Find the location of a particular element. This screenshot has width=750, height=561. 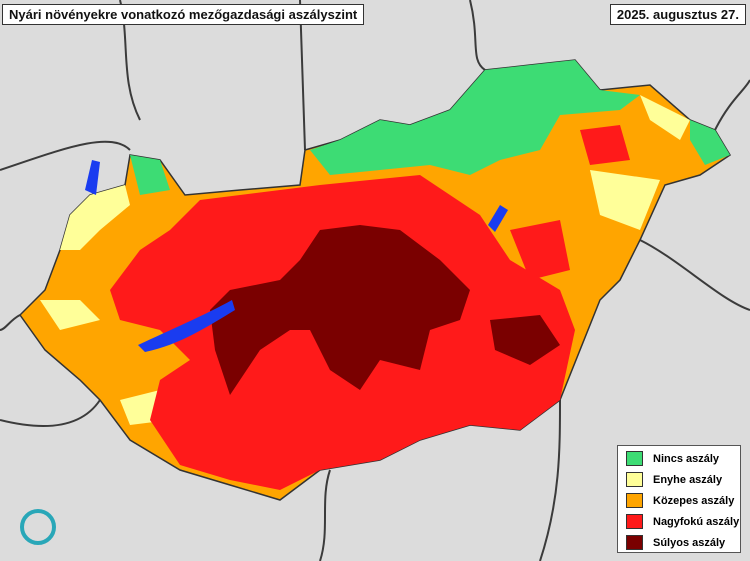

legend-item: Enyhe aszály is located at coordinates (679, 479).